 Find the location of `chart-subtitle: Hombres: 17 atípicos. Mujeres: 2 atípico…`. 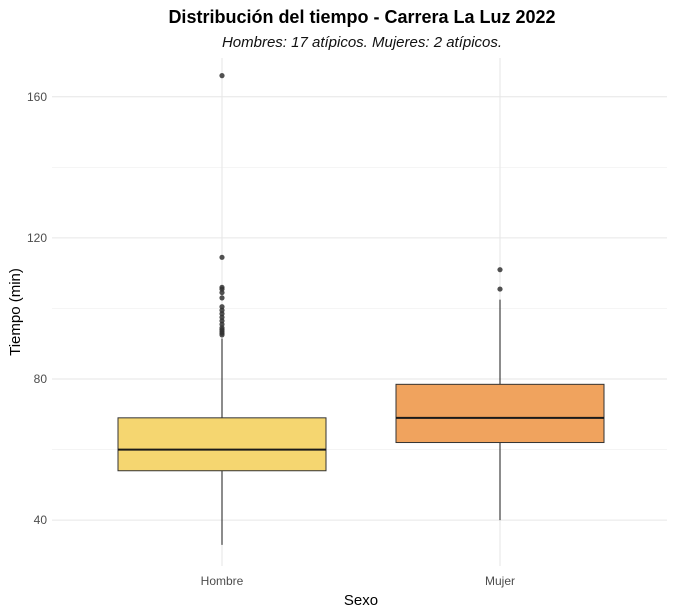

chart-subtitle: Hombres: 17 atípicos. Mujeres: 2 atípico… is located at coordinates (362, 42).